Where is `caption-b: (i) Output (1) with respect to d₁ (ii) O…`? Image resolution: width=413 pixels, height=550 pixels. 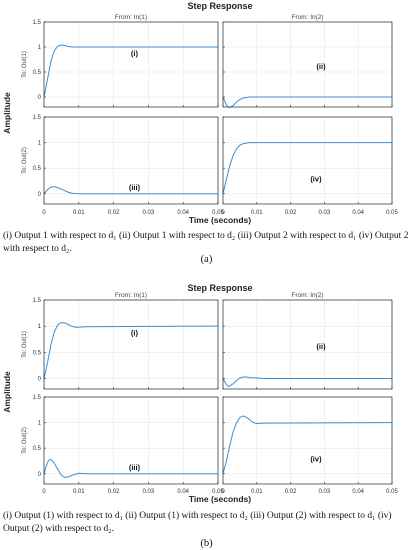
caption-b: (i) Output (1) with respect to d₁ (ii) O… is located at coordinates (197, 522).